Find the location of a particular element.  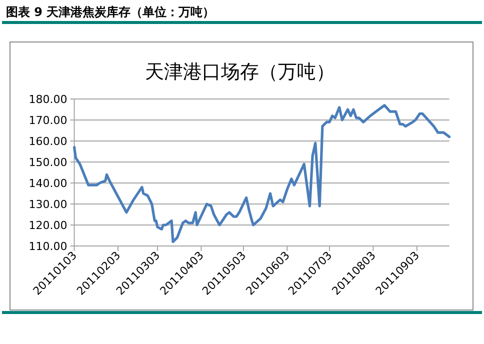

y-tick-label: 180.00 is located at coordinates (48, 99).